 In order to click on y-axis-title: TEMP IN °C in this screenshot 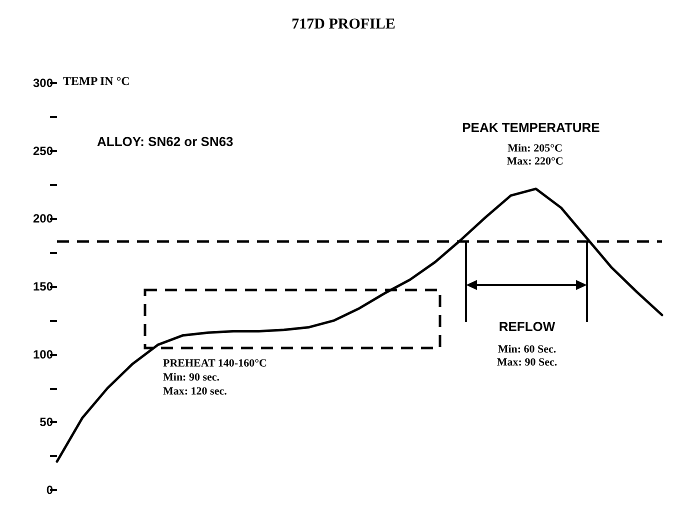, I will do `click(96, 81)`.